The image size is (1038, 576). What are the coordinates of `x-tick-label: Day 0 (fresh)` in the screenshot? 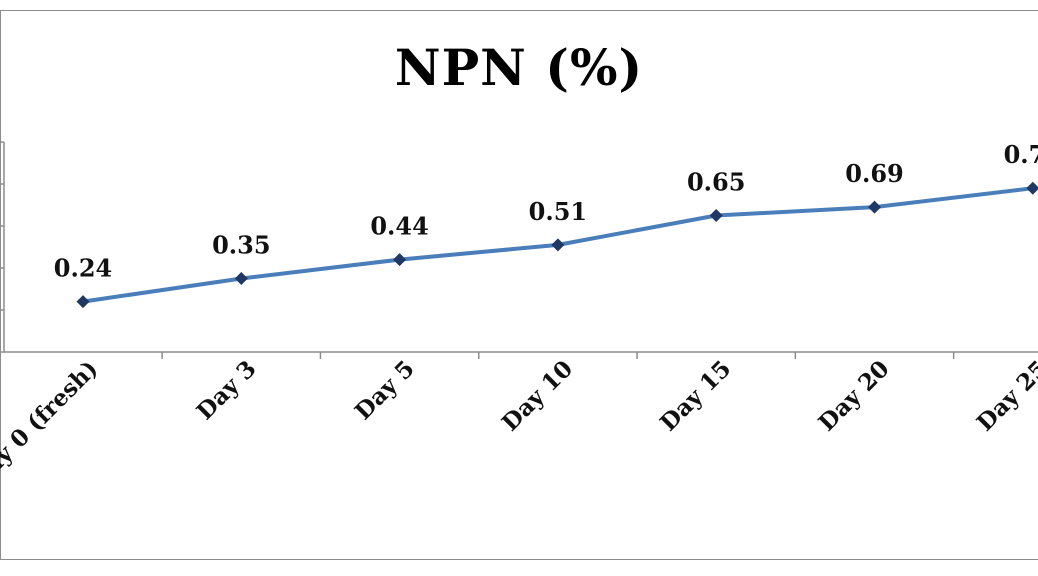 It's located at (51, 424).